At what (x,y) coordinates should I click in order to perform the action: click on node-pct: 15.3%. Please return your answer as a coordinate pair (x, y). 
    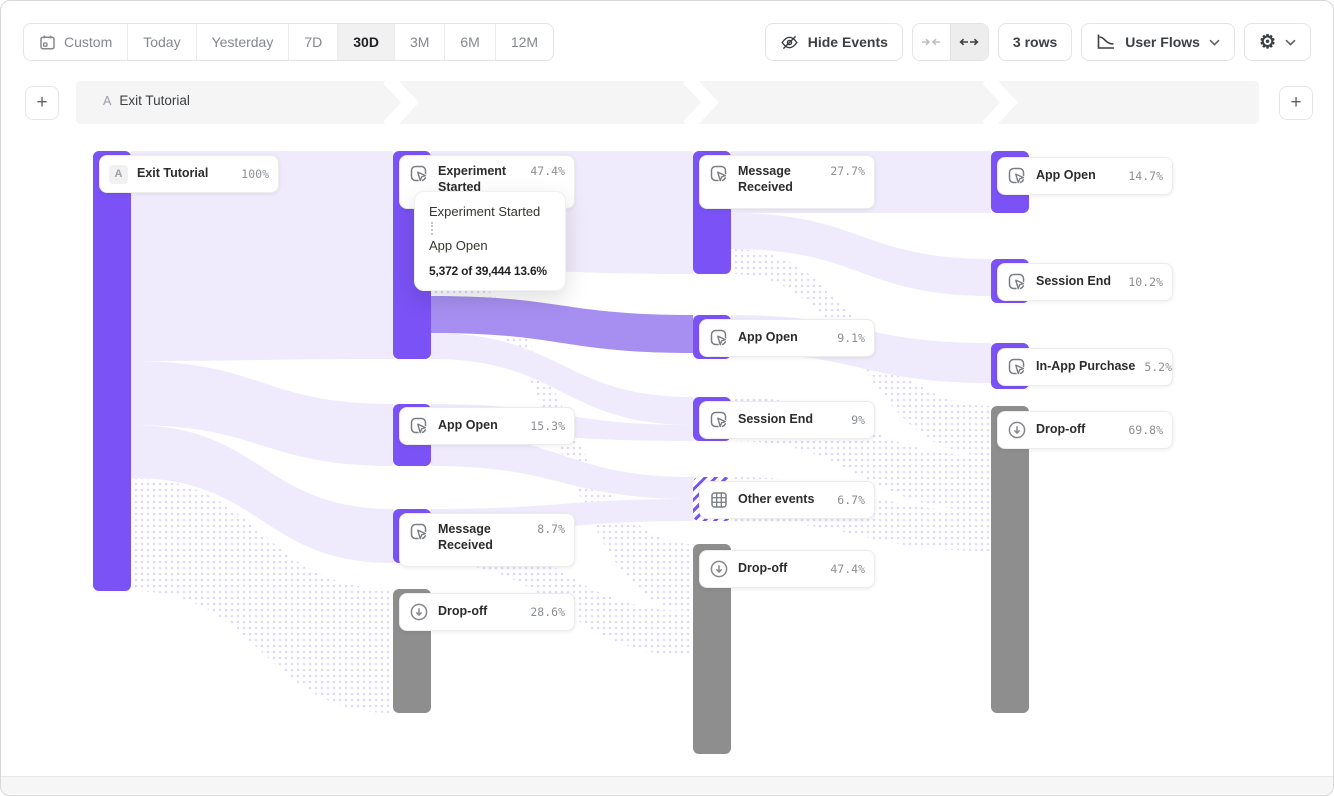
    Looking at the image, I should click on (547, 426).